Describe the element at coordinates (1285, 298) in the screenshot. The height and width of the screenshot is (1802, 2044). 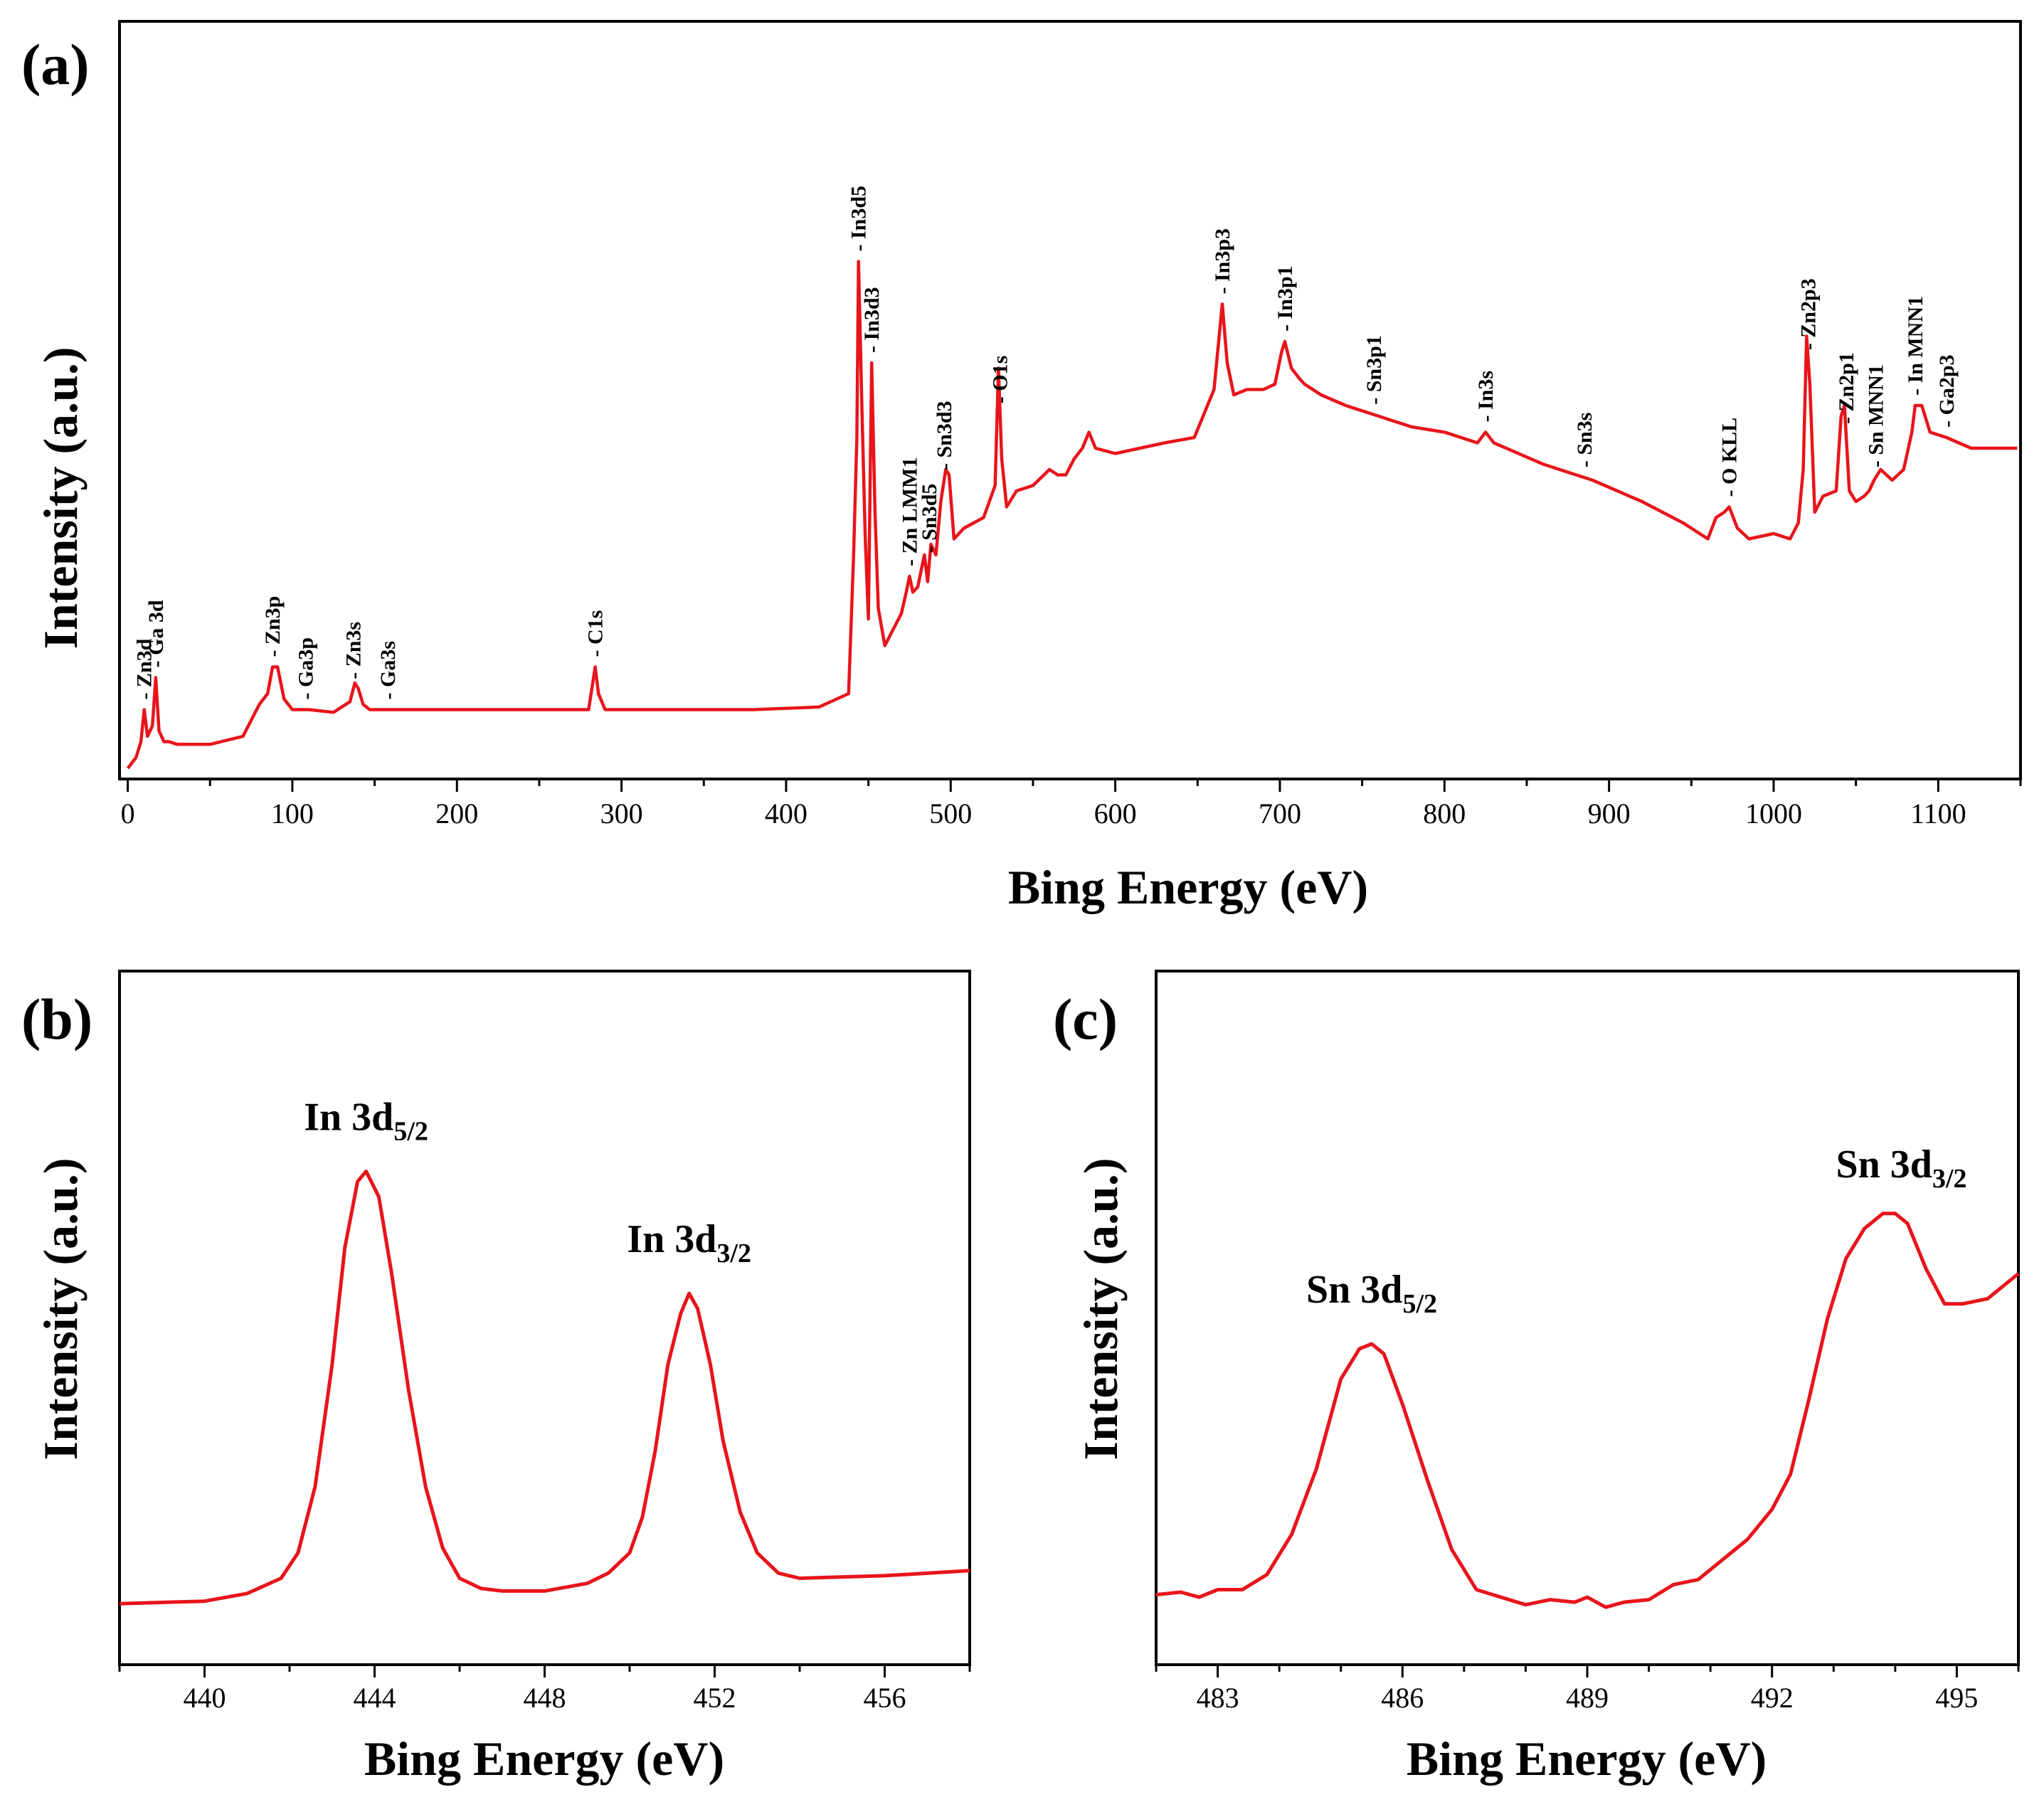
I see `peak-label: - In3p1` at that location.